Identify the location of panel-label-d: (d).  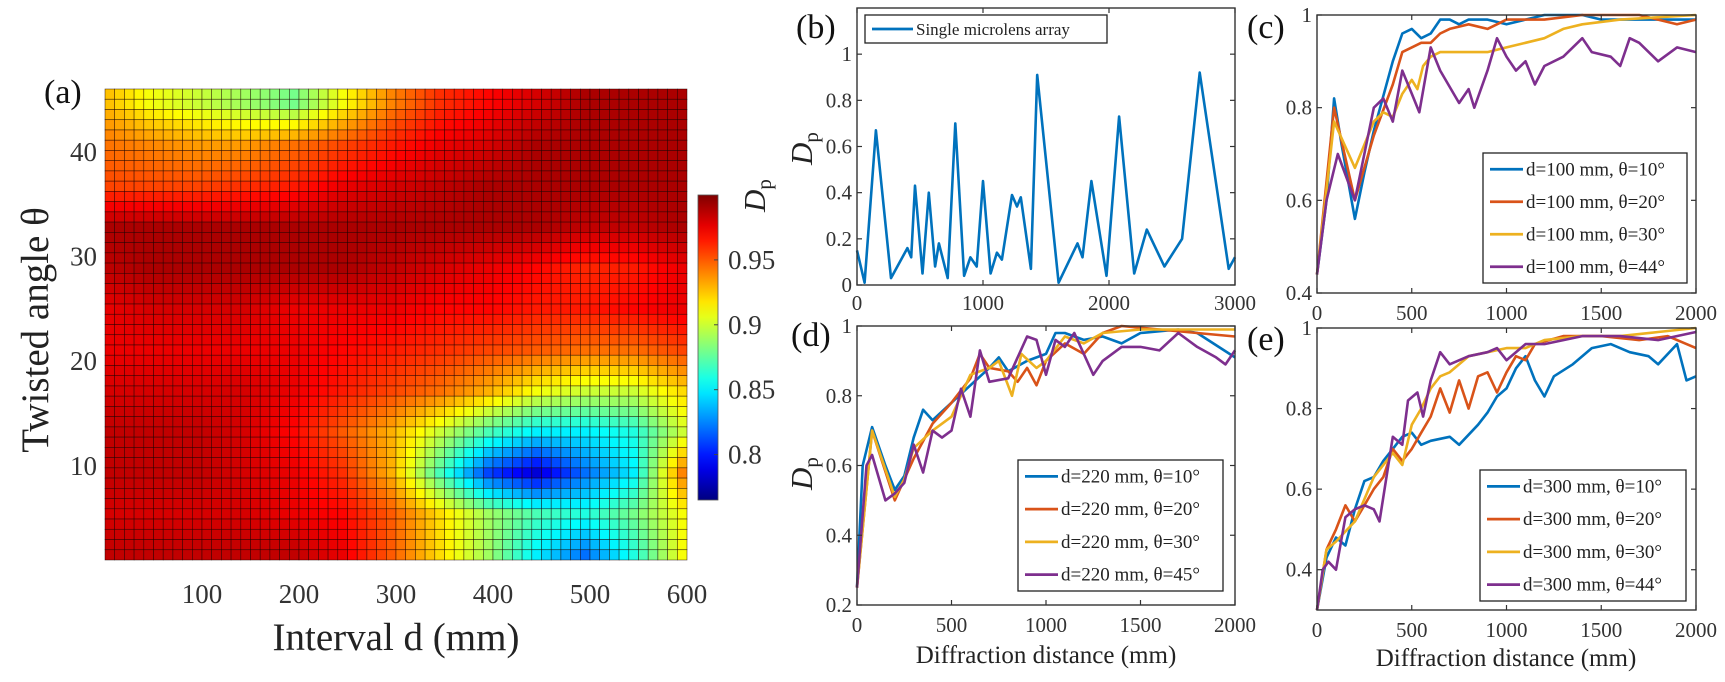
(811, 335).